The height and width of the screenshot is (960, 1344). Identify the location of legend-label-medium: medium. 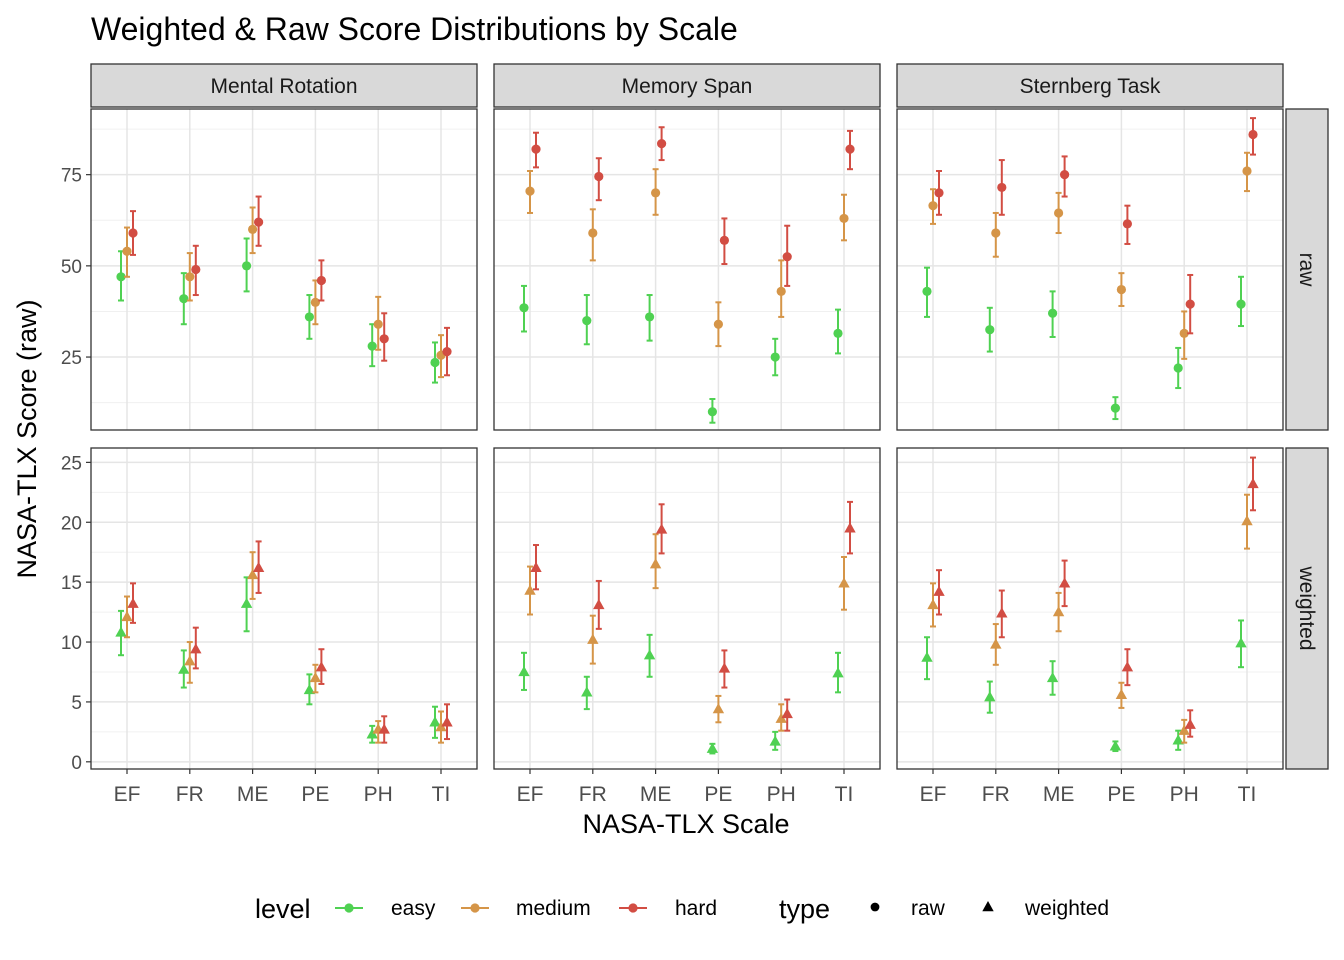
(553, 908).